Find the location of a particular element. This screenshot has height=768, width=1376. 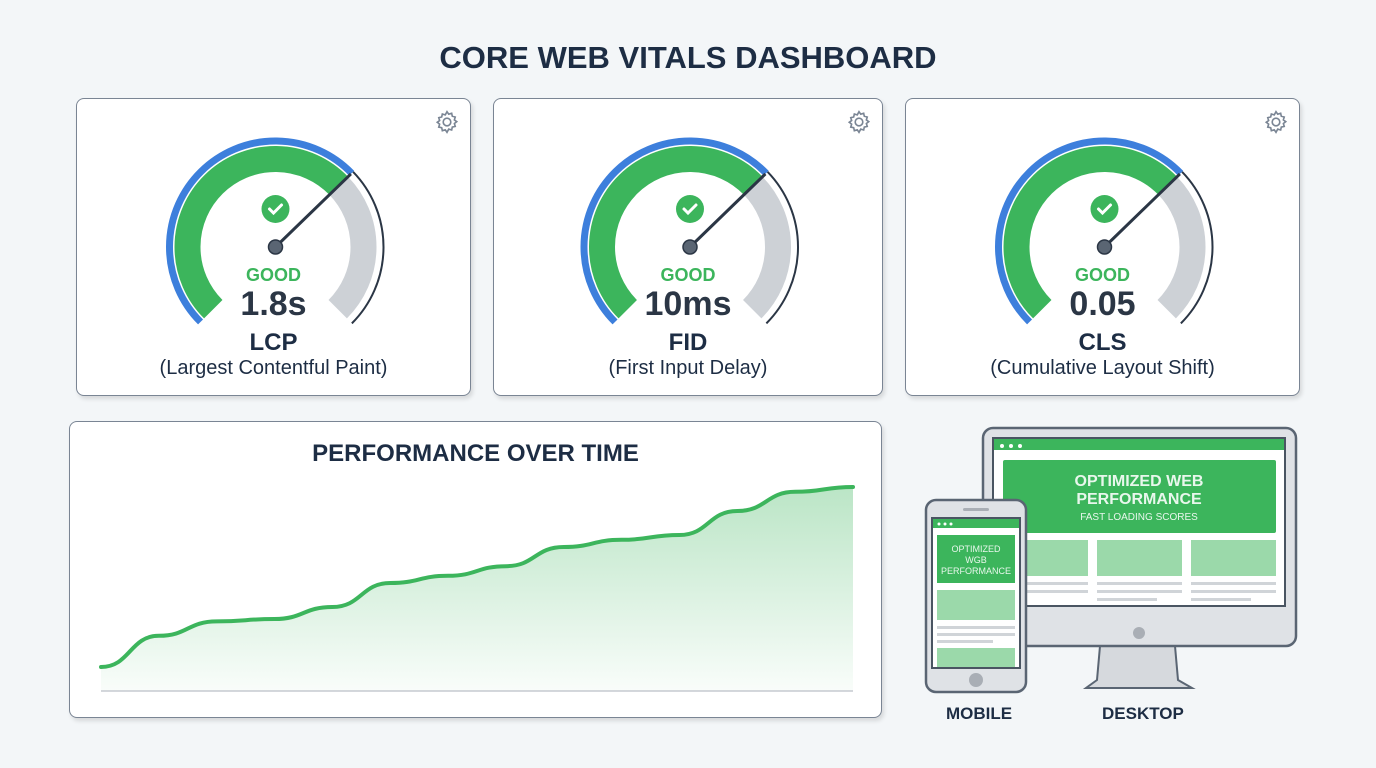

metric-abbr: CLS is located at coordinates (1102, 342).